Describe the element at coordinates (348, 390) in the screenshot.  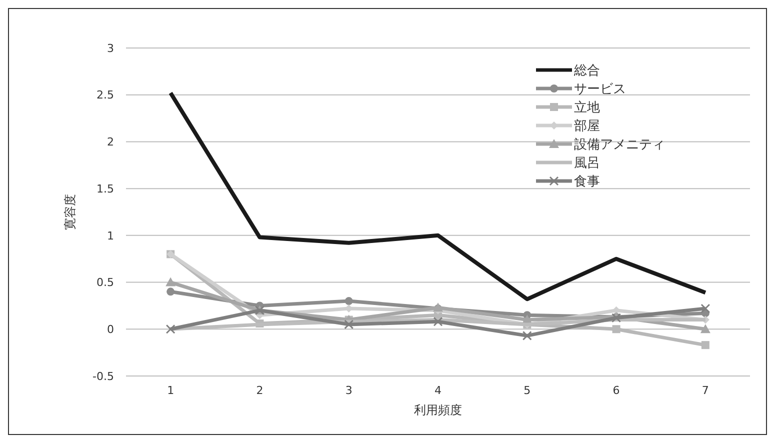
I see `x-tick-label: 3` at that location.